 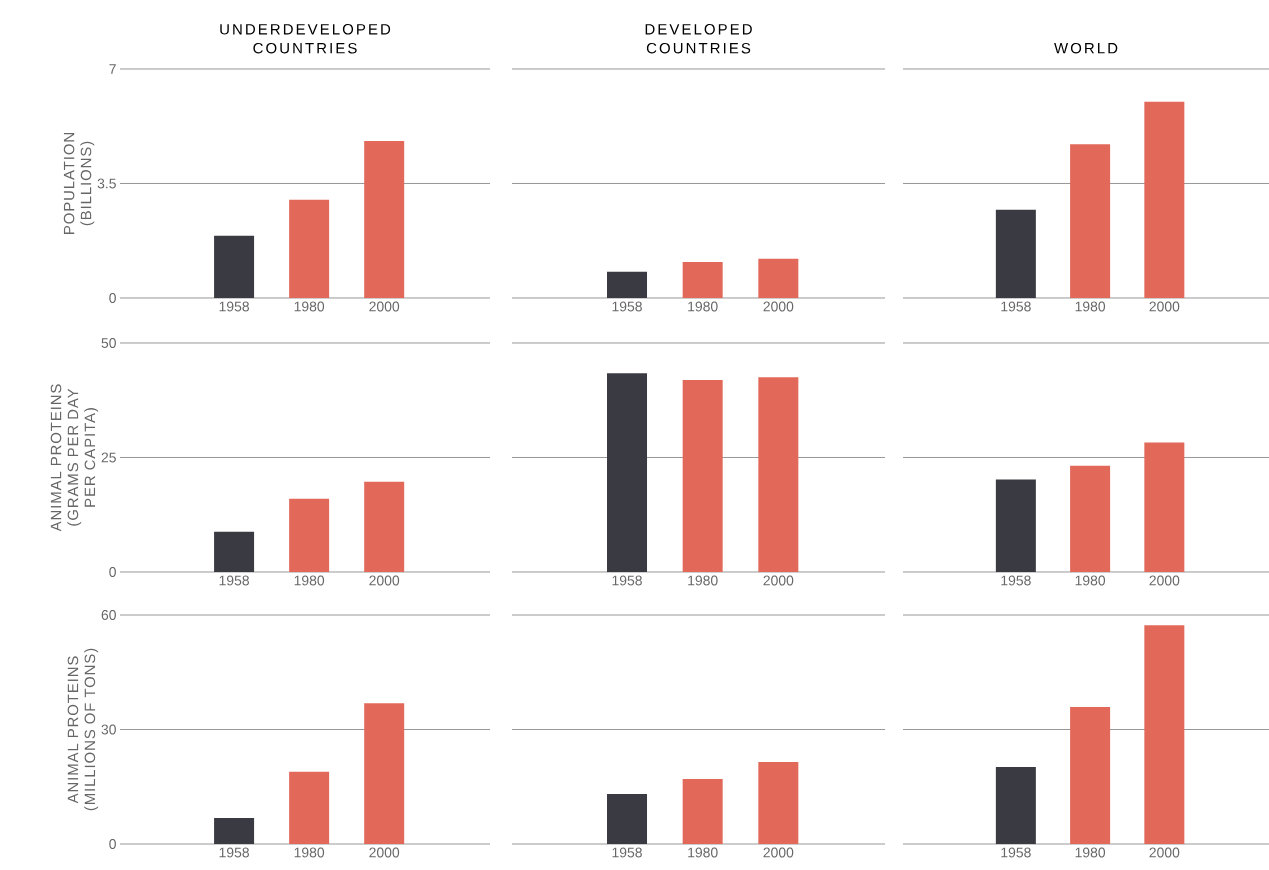 What do you see at coordinates (108, 729) in the screenshot?
I see `y-tick-label: 30` at bounding box center [108, 729].